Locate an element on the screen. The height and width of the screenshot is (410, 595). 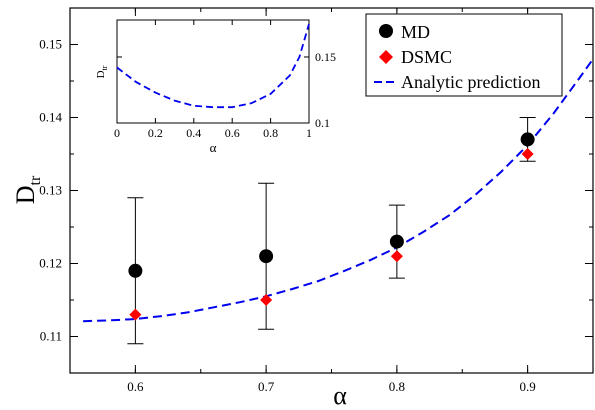
inset-xtick-label: 0.4 is located at coordinates (193, 133).